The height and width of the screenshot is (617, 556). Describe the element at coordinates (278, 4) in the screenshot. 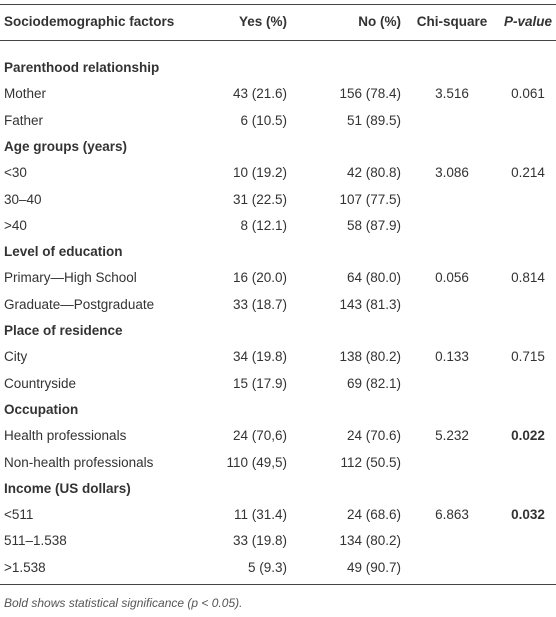

I see `top-rule` at that location.